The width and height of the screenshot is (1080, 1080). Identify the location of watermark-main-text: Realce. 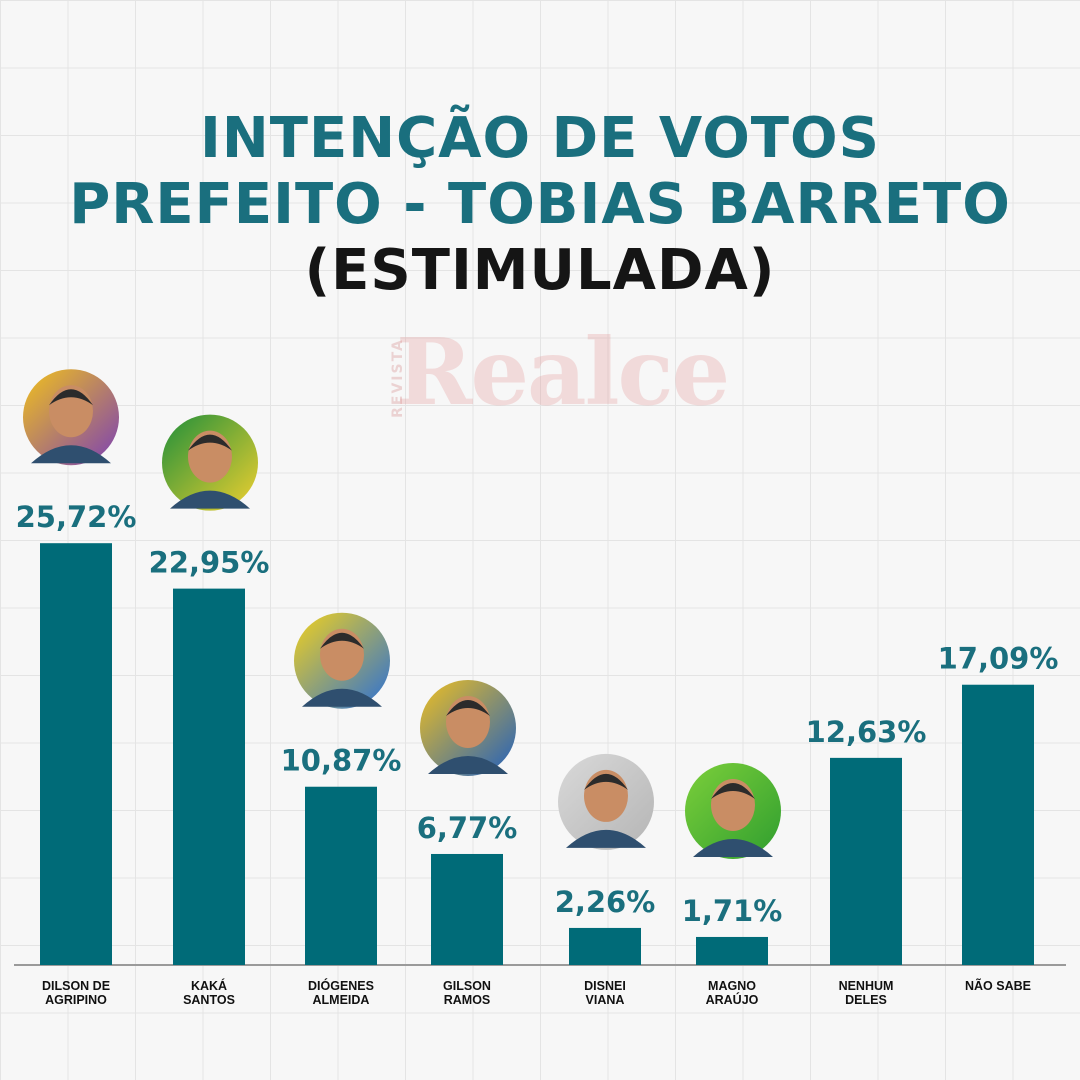
(563, 372).